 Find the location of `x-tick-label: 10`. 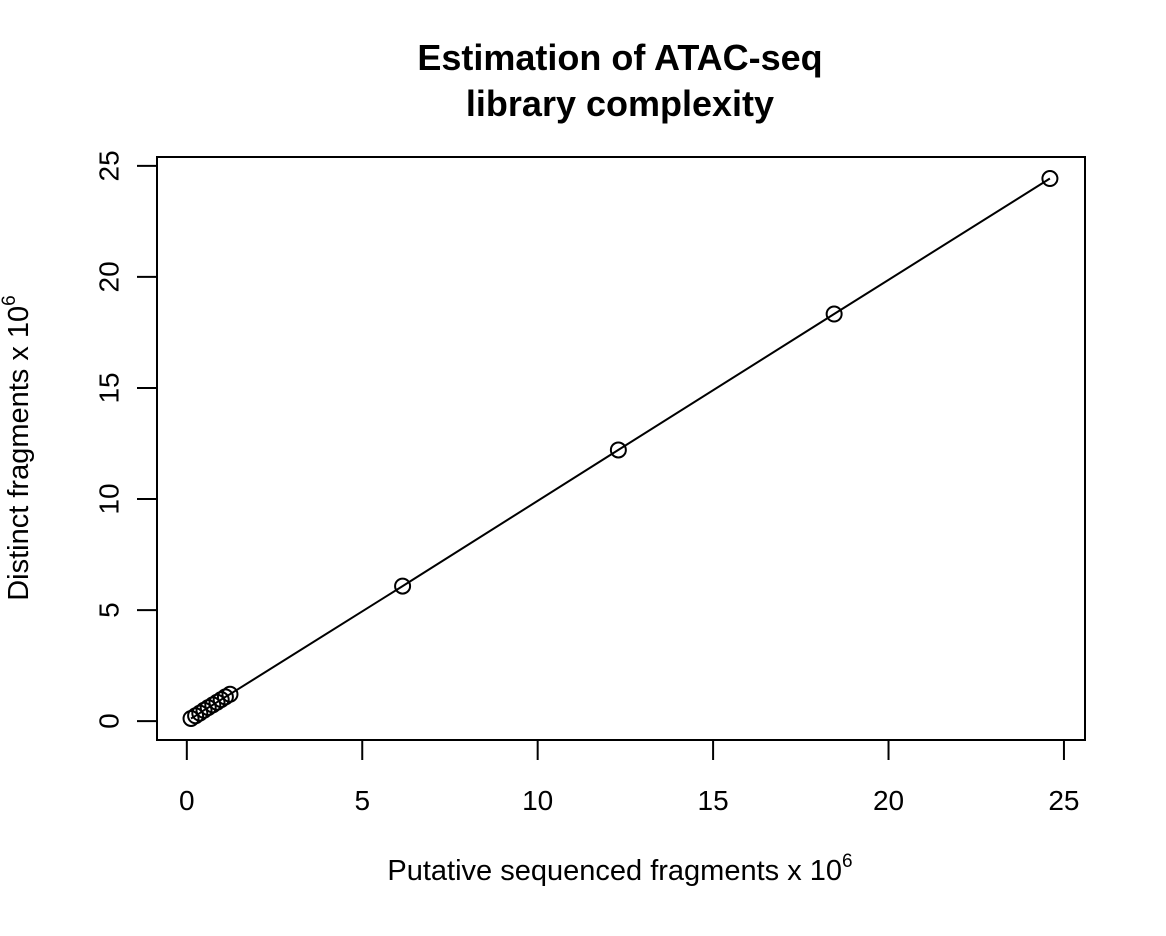

x-tick-label: 10 is located at coordinates (537, 800).